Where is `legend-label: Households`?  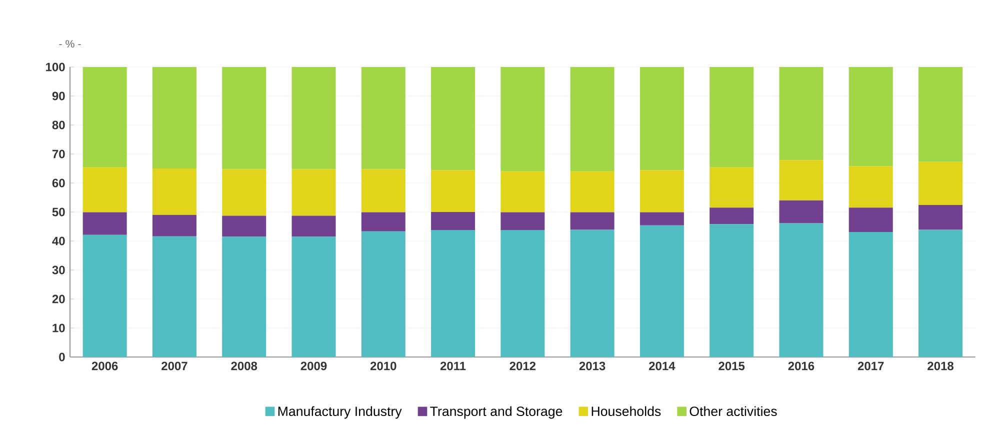 legend-label: Households is located at coordinates (626, 411).